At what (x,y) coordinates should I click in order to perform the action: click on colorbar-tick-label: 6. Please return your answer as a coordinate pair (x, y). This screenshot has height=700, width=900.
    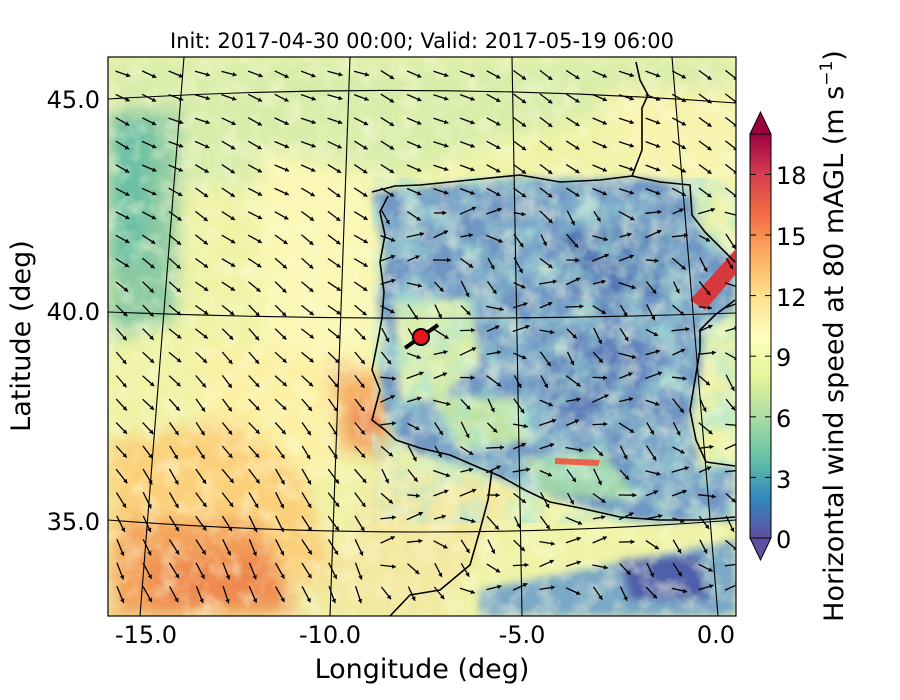
    Looking at the image, I should click on (783, 419).